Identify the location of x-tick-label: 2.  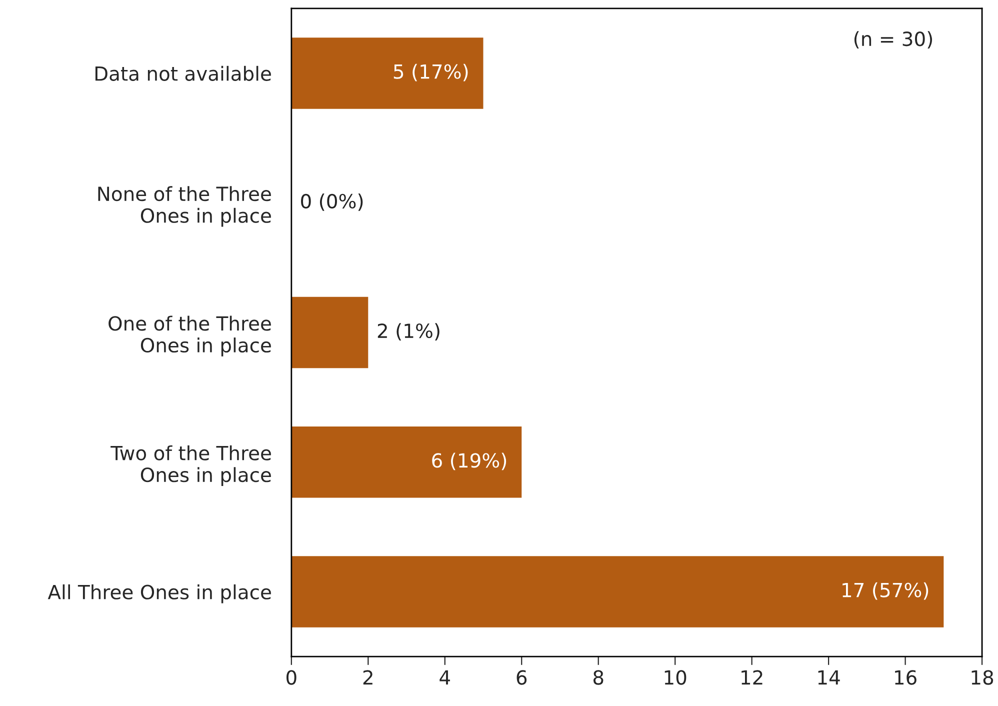
(367, 677).